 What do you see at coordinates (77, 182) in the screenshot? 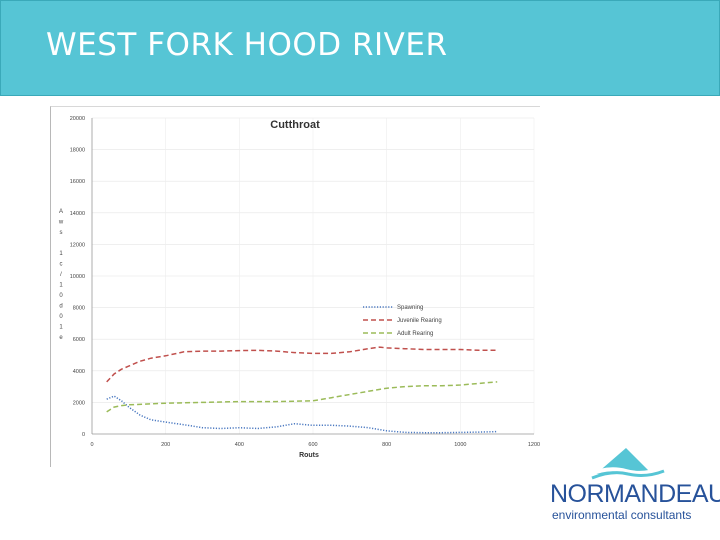
I see `y-tick-label: 16000` at bounding box center [77, 182].